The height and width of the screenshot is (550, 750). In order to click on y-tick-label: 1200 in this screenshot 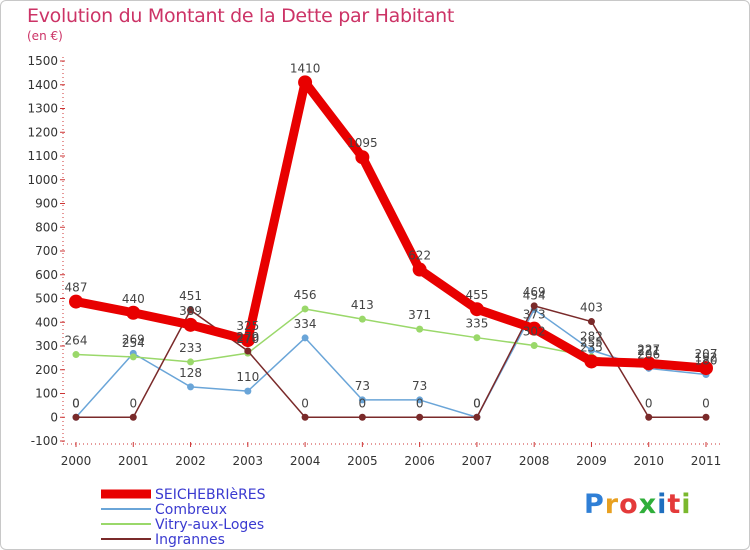, I will do `click(42, 132)`.